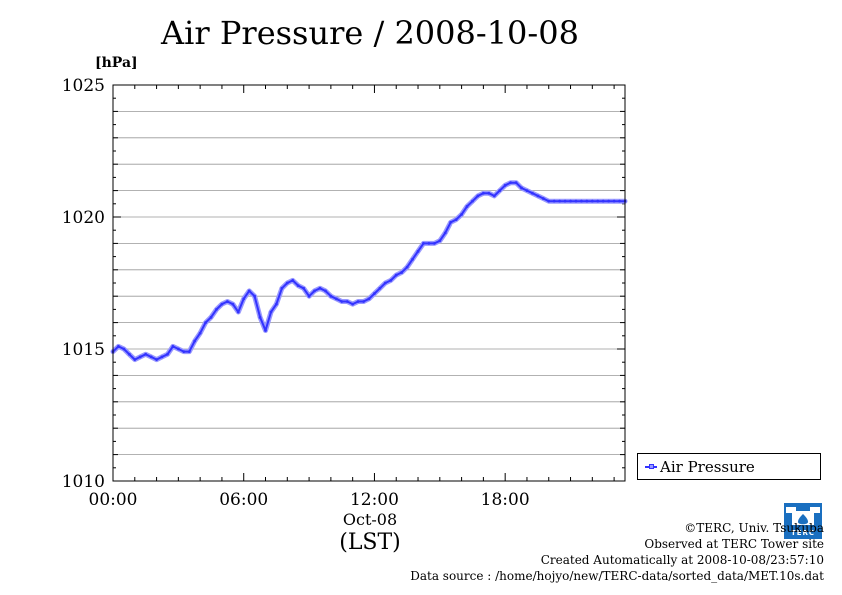 This screenshot has width=842, height=595. Describe the element at coordinates (83, 350) in the screenshot. I see `y-tick-label: 1015` at that location.